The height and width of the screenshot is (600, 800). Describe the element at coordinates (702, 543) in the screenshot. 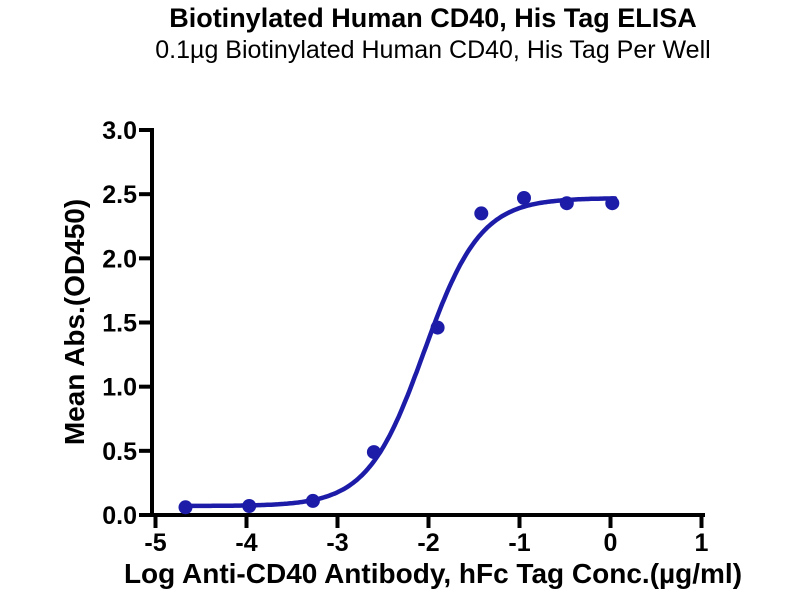

I see `x-tick-label: 1` at that location.